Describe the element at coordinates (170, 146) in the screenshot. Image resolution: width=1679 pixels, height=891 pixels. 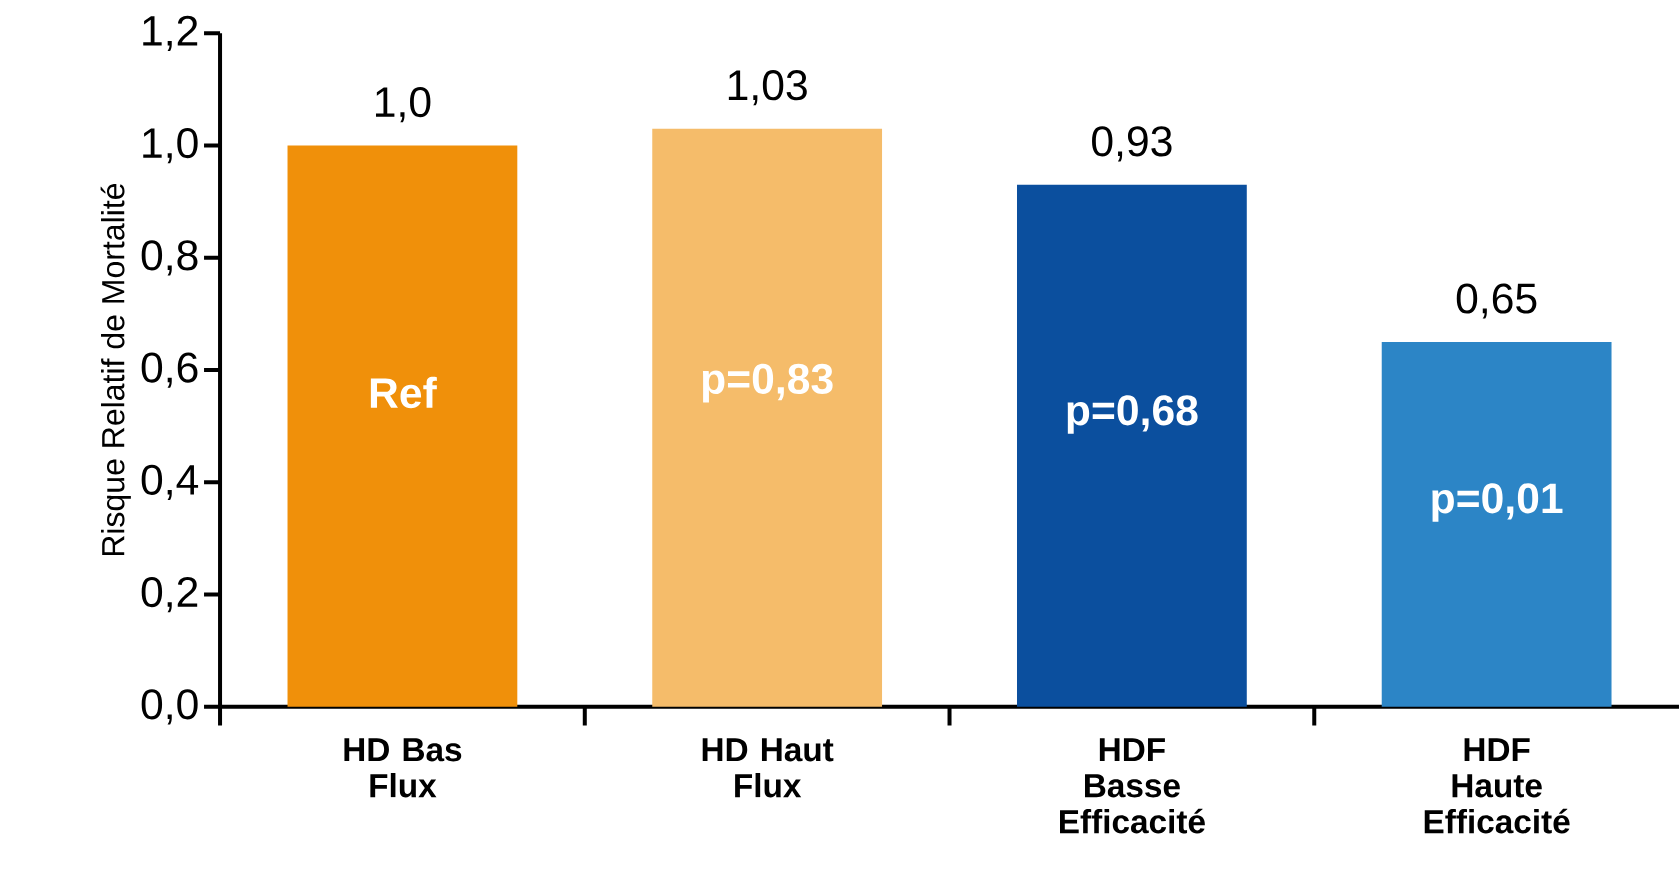
I see `y-tick-label: 1,0` at that location.